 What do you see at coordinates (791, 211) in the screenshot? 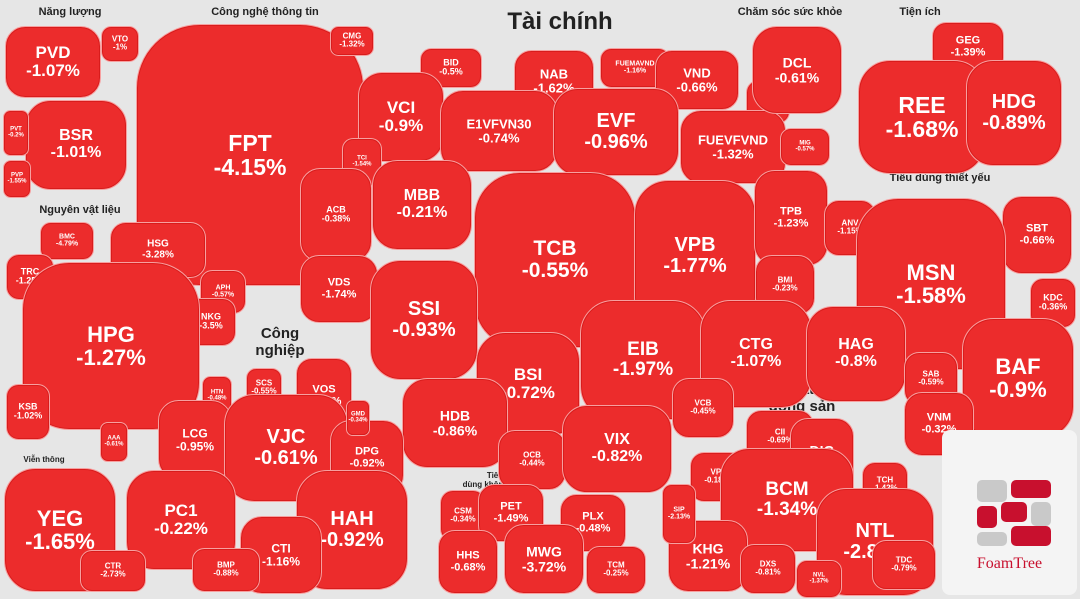
I see `cell-ticker: TPB` at bounding box center [791, 211].